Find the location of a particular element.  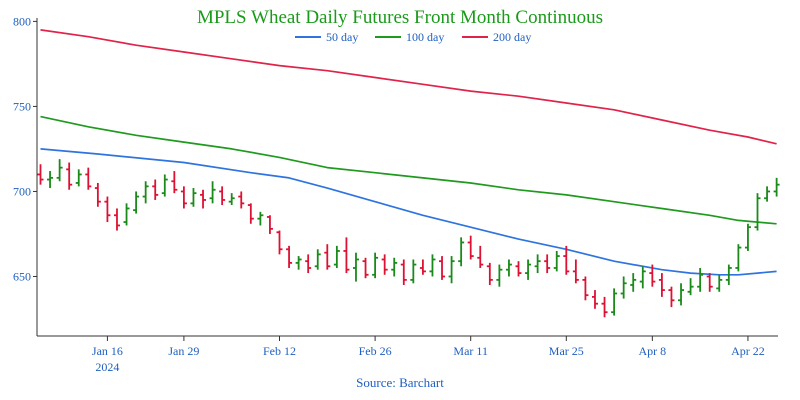

source-label: Source: Barchart is located at coordinates (400, 382).